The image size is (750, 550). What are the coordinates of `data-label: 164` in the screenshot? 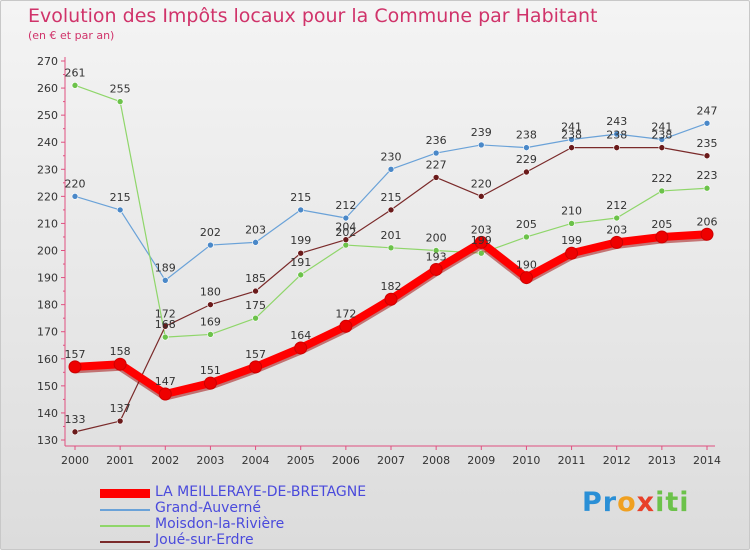 It's located at (300, 335).